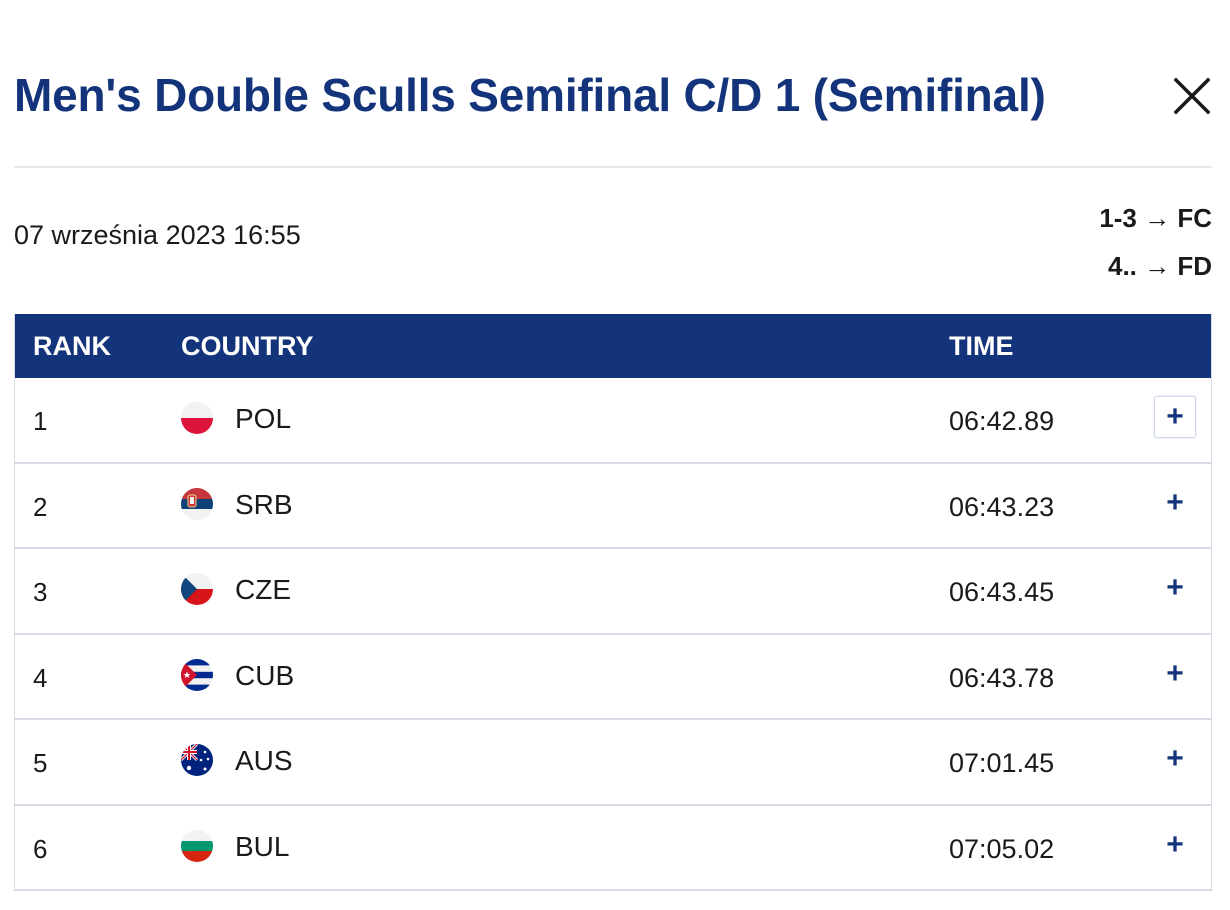 The width and height of the screenshot is (1230, 910). What do you see at coordinates (197, 674) in the screenshot?
I see `flag-cub-icon` at bounding box center [197, 674].